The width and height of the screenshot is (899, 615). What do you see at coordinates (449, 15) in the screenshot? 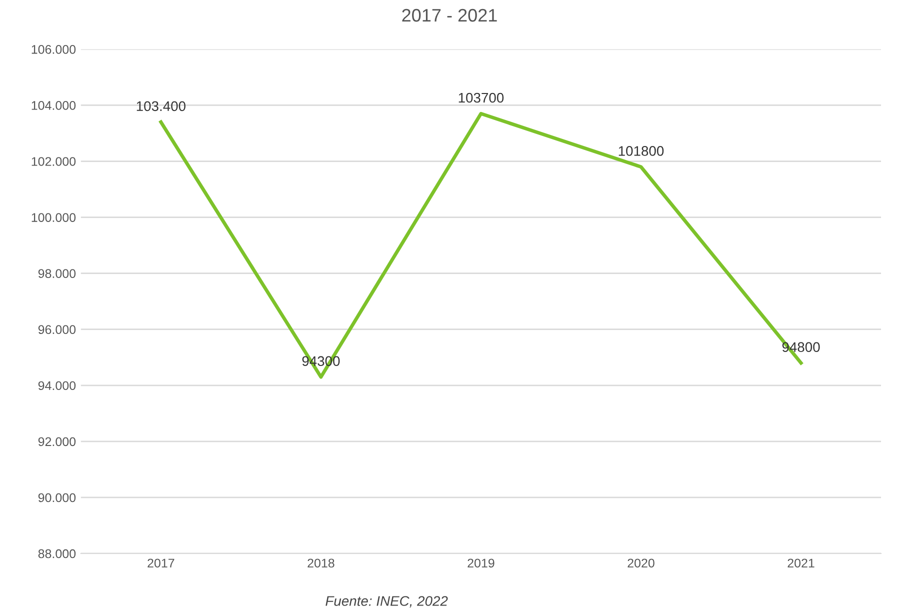
I see `chart-title: 2017 - 2021` at bounding box center [449, 15].